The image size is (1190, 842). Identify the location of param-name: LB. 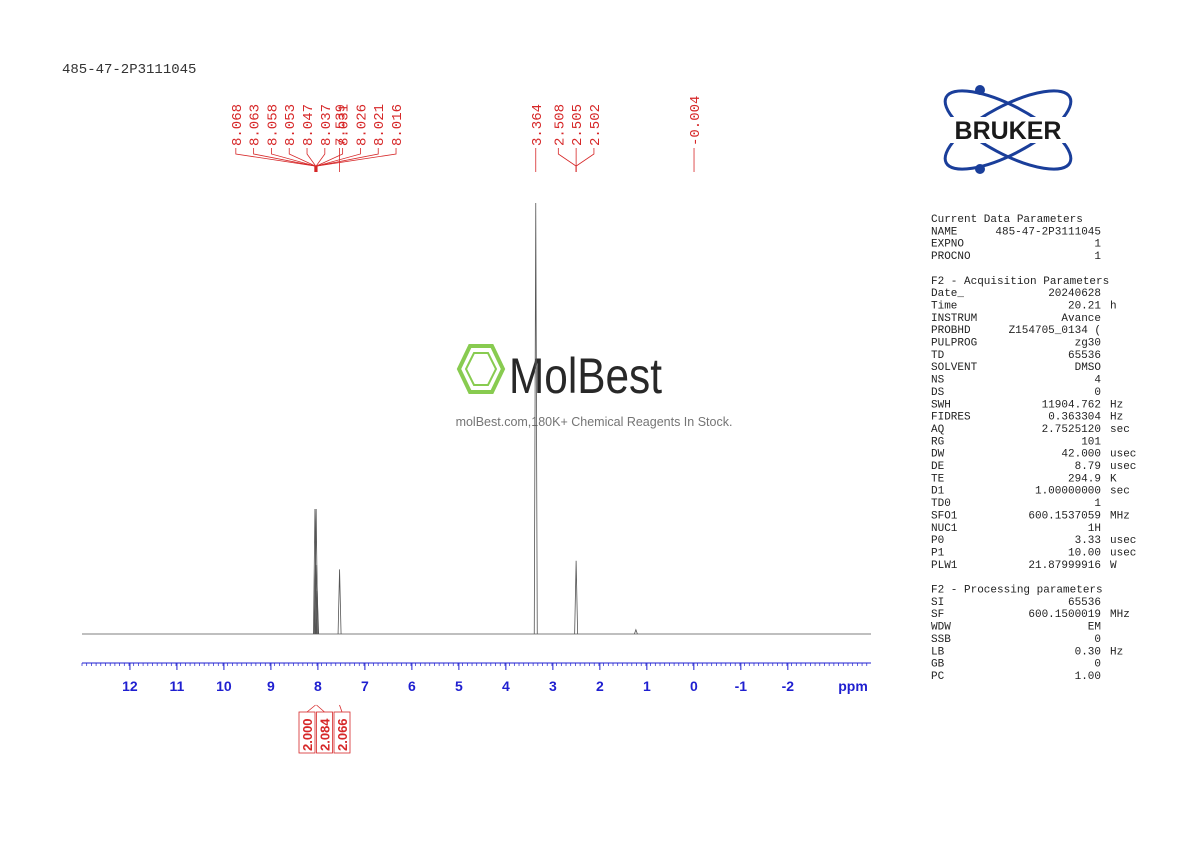
(938, 652).